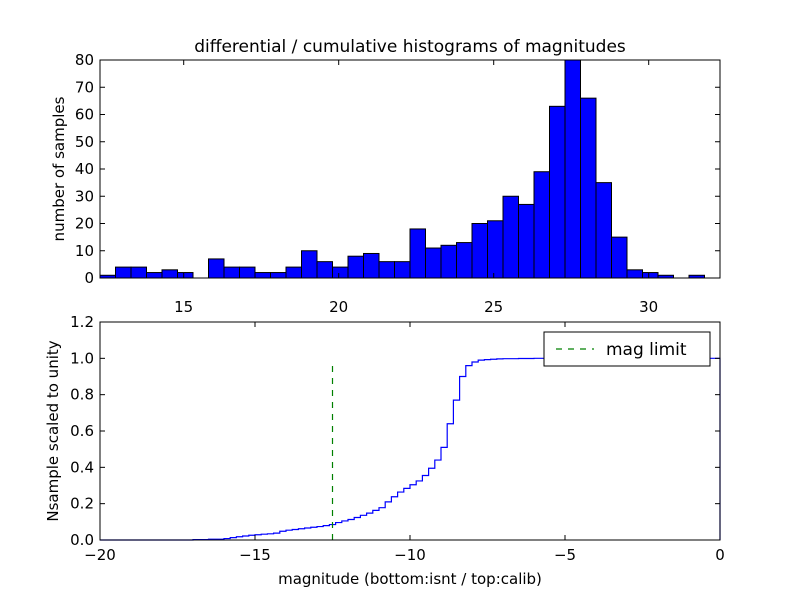 The width and height of the screenshot is (800, 600). What do you see at coordinates (84, 224) in the screenshot?
I see `top-y-tick-label: 20` at bounding box center [84, 224].